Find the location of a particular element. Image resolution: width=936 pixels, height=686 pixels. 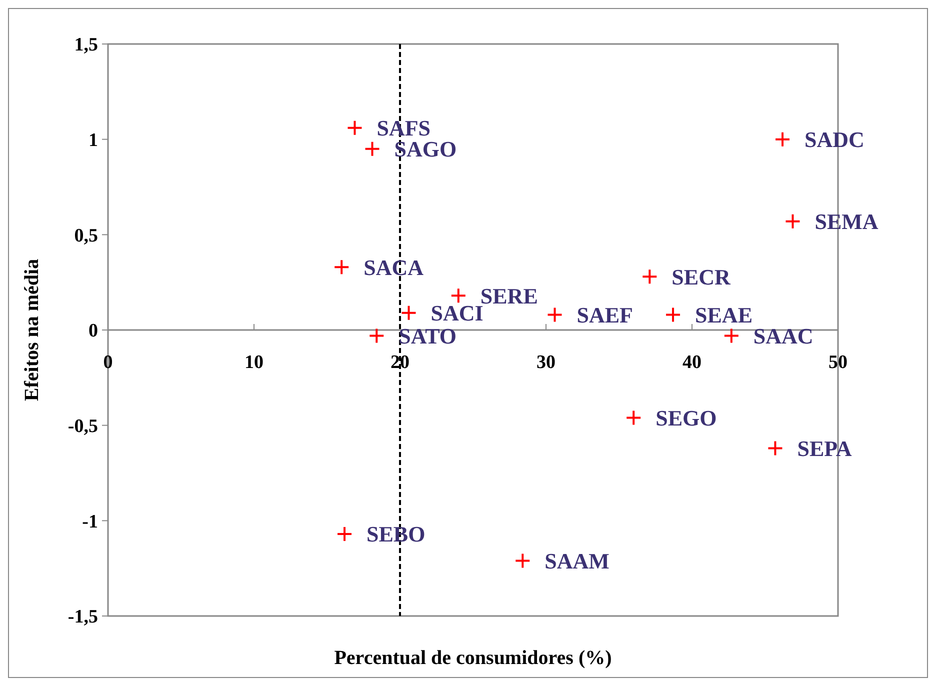

y-tick-label: 1,5 is located at coordinates (86, 45).